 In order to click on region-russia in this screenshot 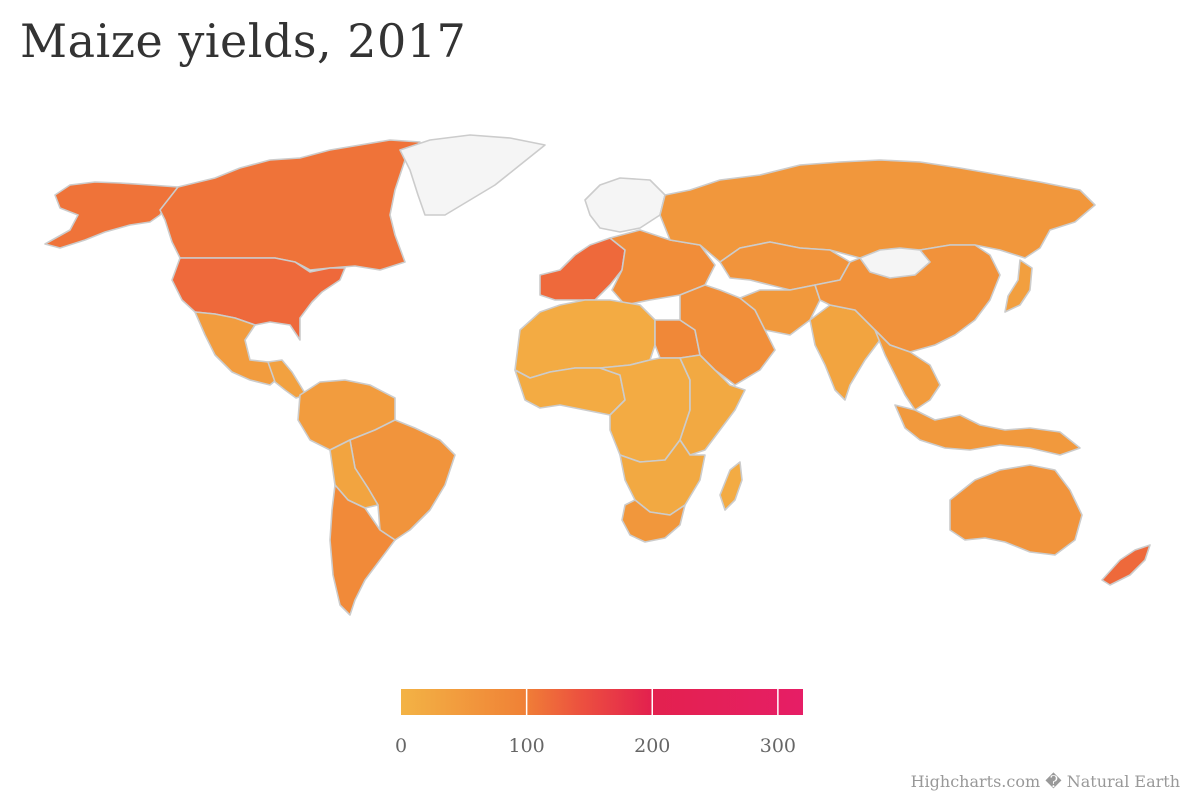, I will do `click(877, 211)`.